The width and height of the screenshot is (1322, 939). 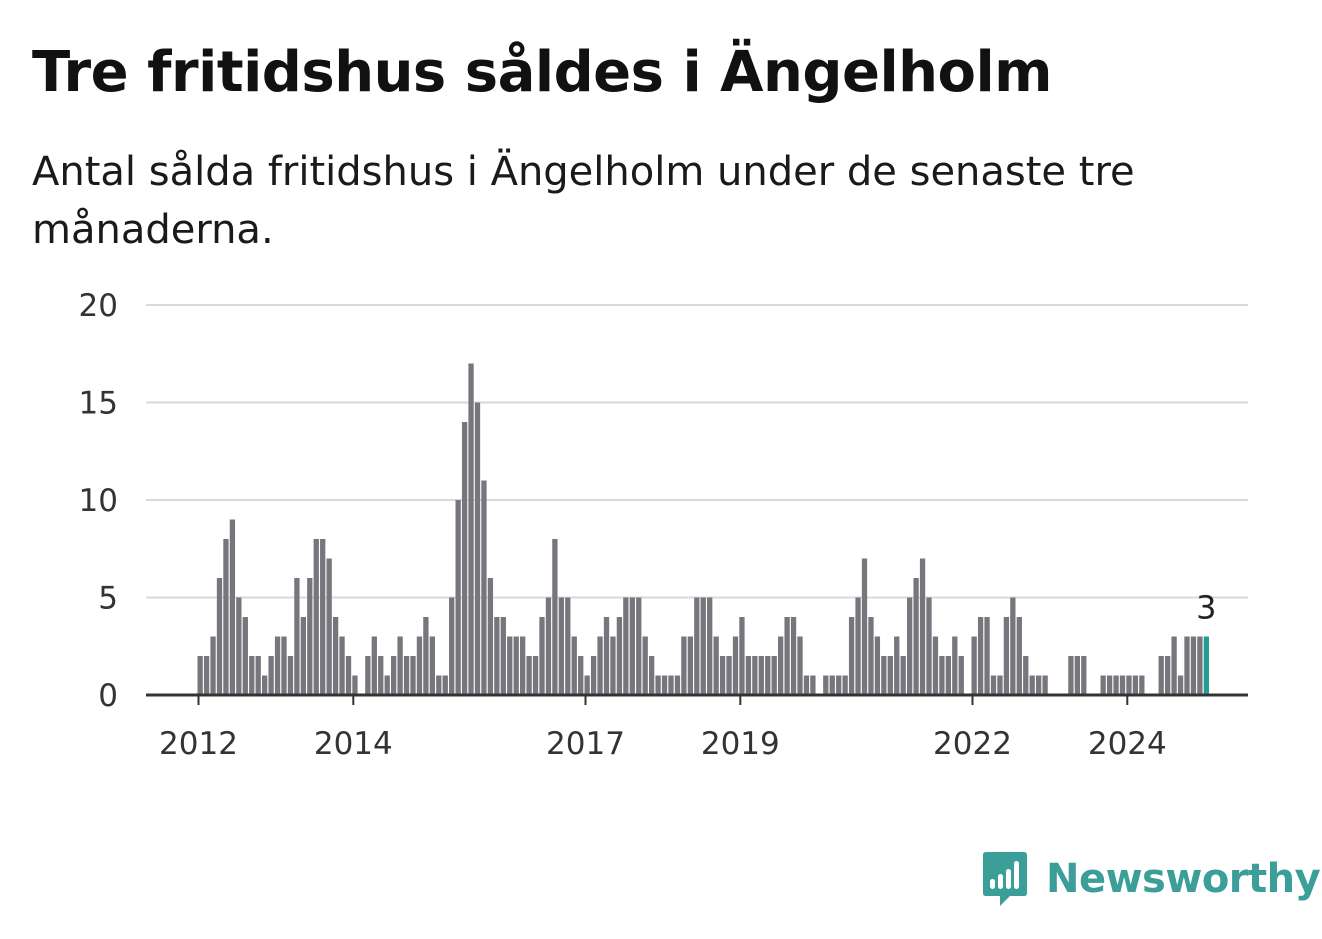 I want to click on bar-latest, so click(x=1206, y=665).